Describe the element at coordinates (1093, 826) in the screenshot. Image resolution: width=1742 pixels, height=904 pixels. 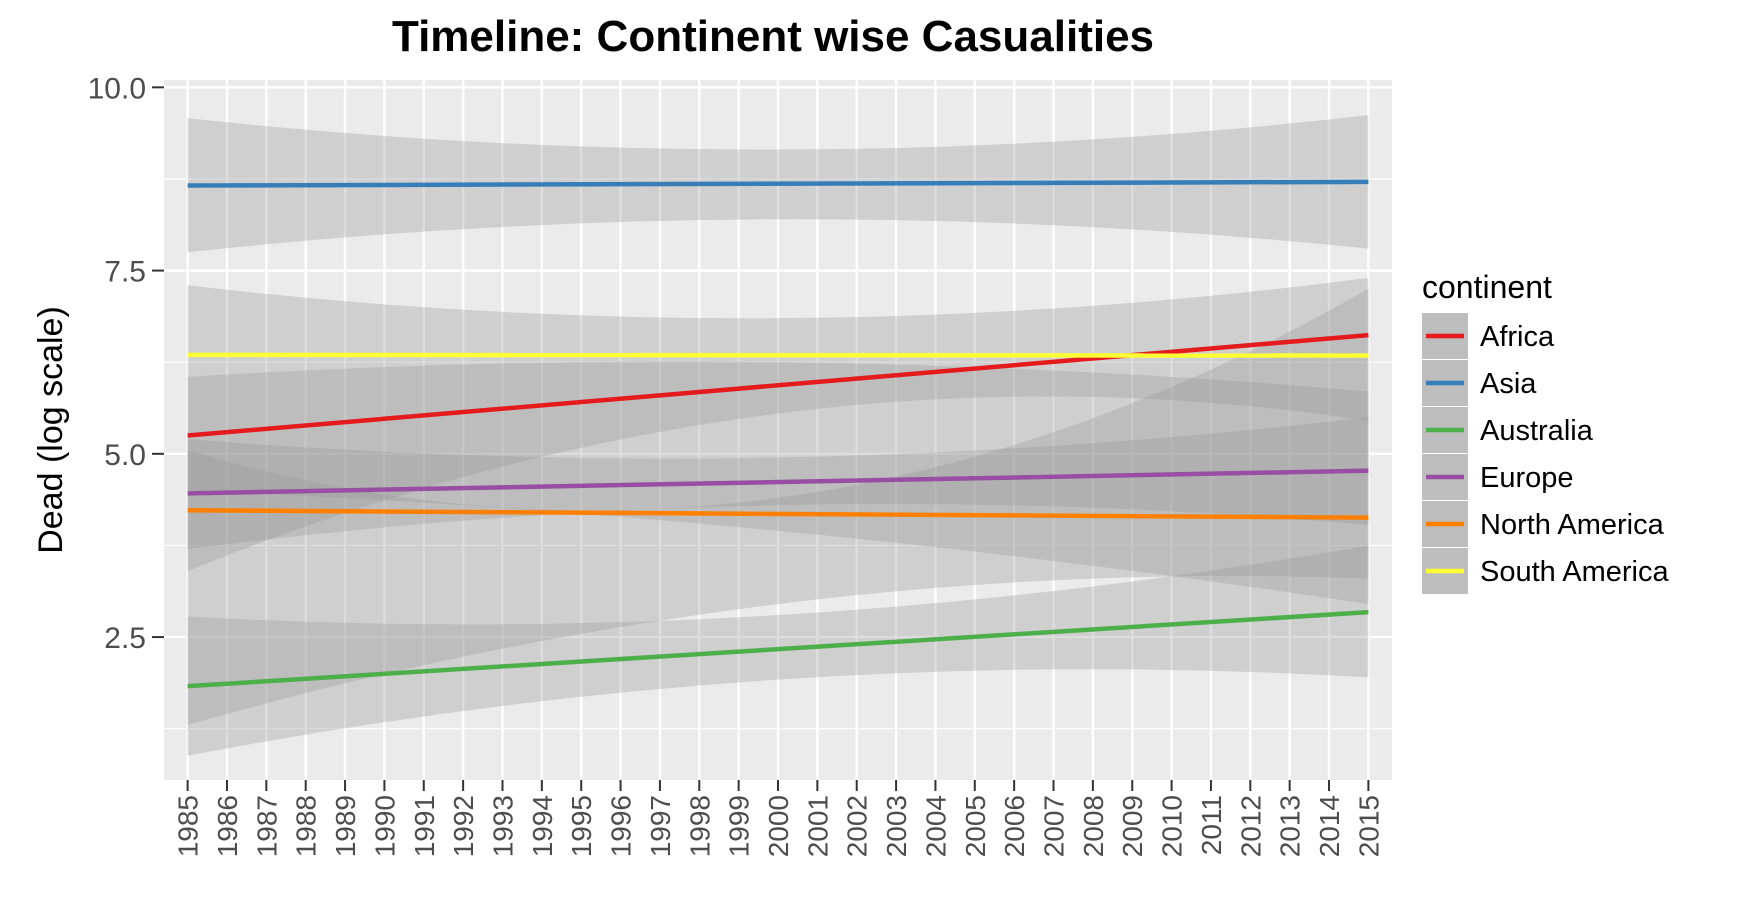
I see `x-tick-label: 2008` at that location.